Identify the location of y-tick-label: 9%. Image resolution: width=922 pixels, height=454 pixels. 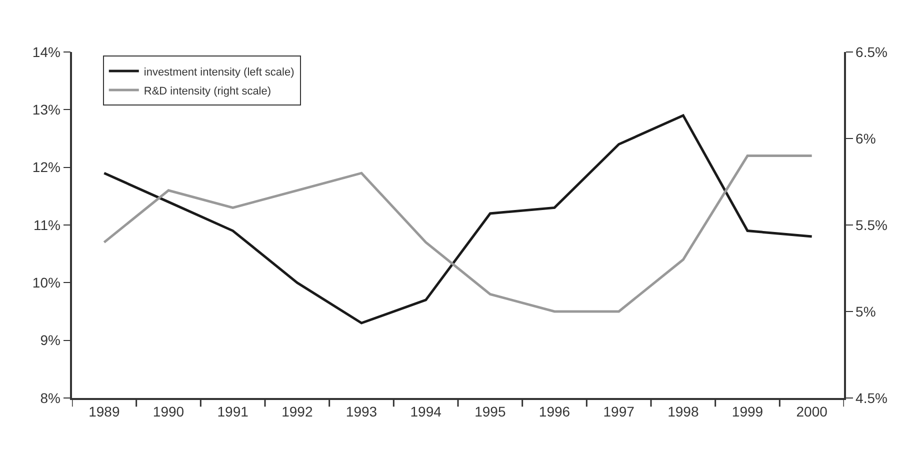
(50, 340).